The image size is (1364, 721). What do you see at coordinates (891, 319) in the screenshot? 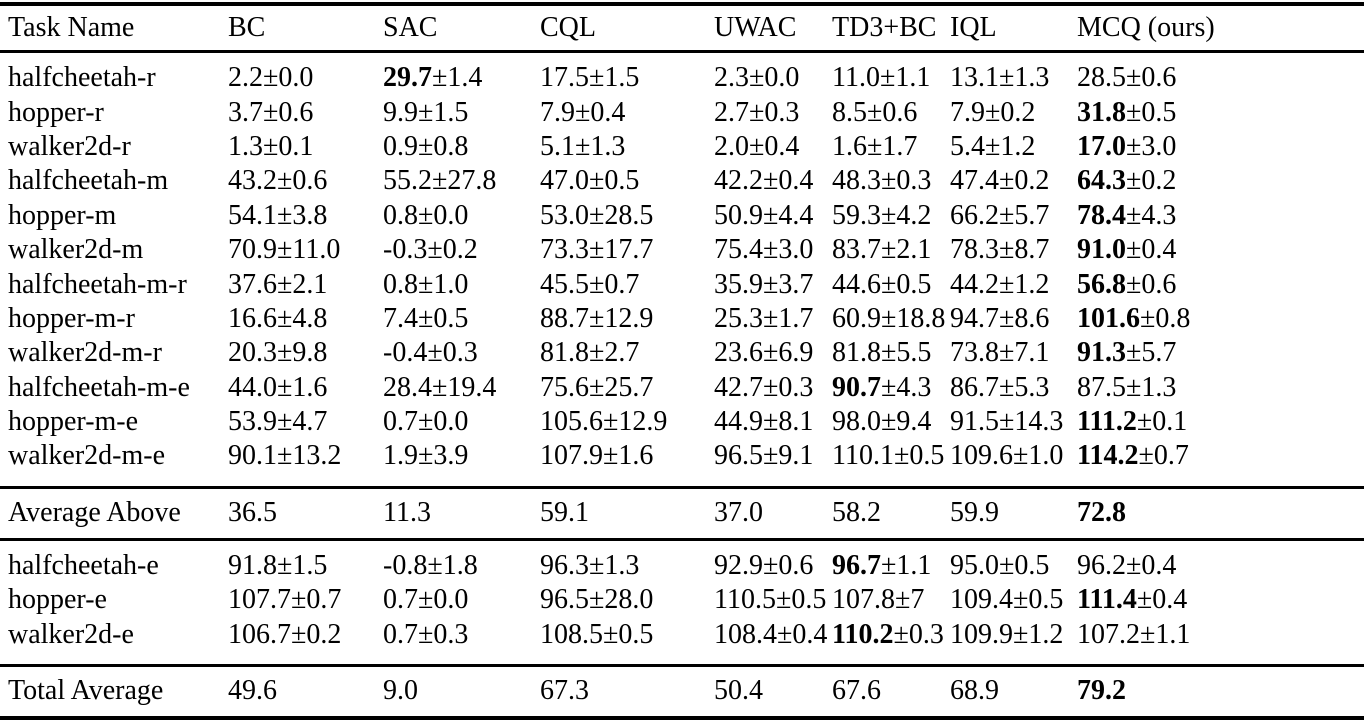
I see `value-cell-td3-bc: 60.9±18.8` at bounding box center [891, 319].